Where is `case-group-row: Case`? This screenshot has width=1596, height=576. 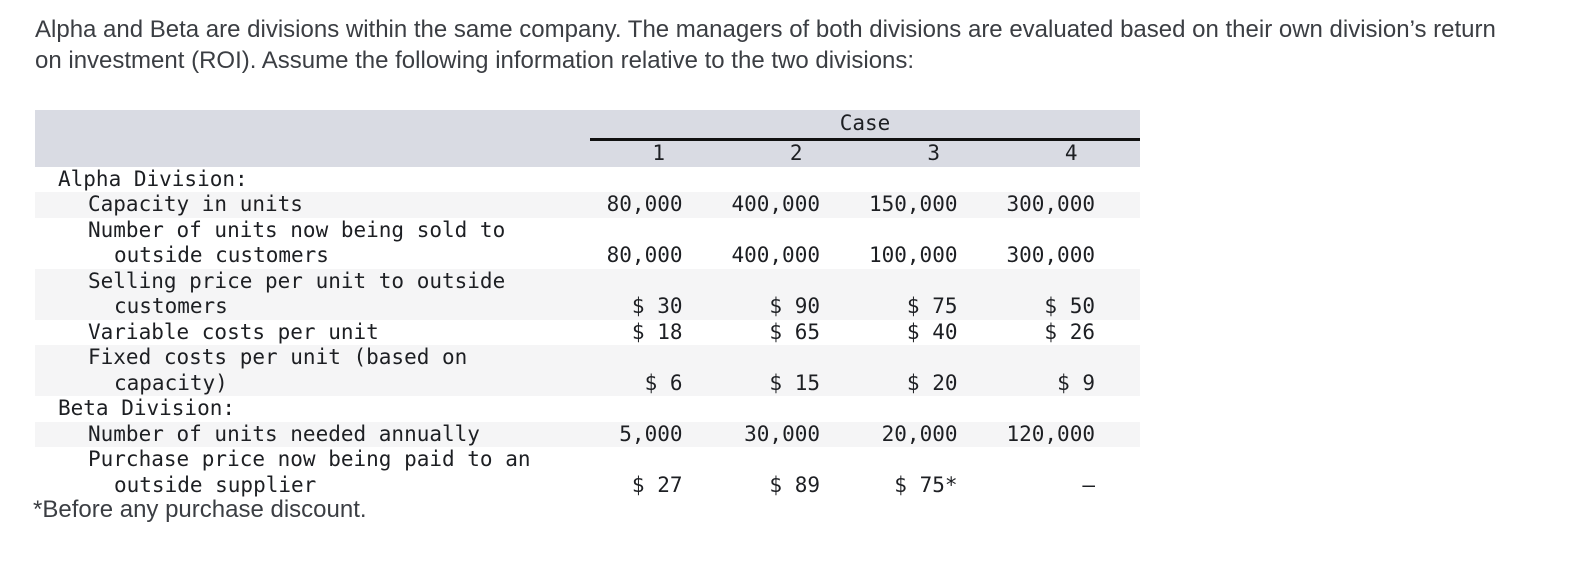 case-group-row: Case is located at coordinates (587, 126).